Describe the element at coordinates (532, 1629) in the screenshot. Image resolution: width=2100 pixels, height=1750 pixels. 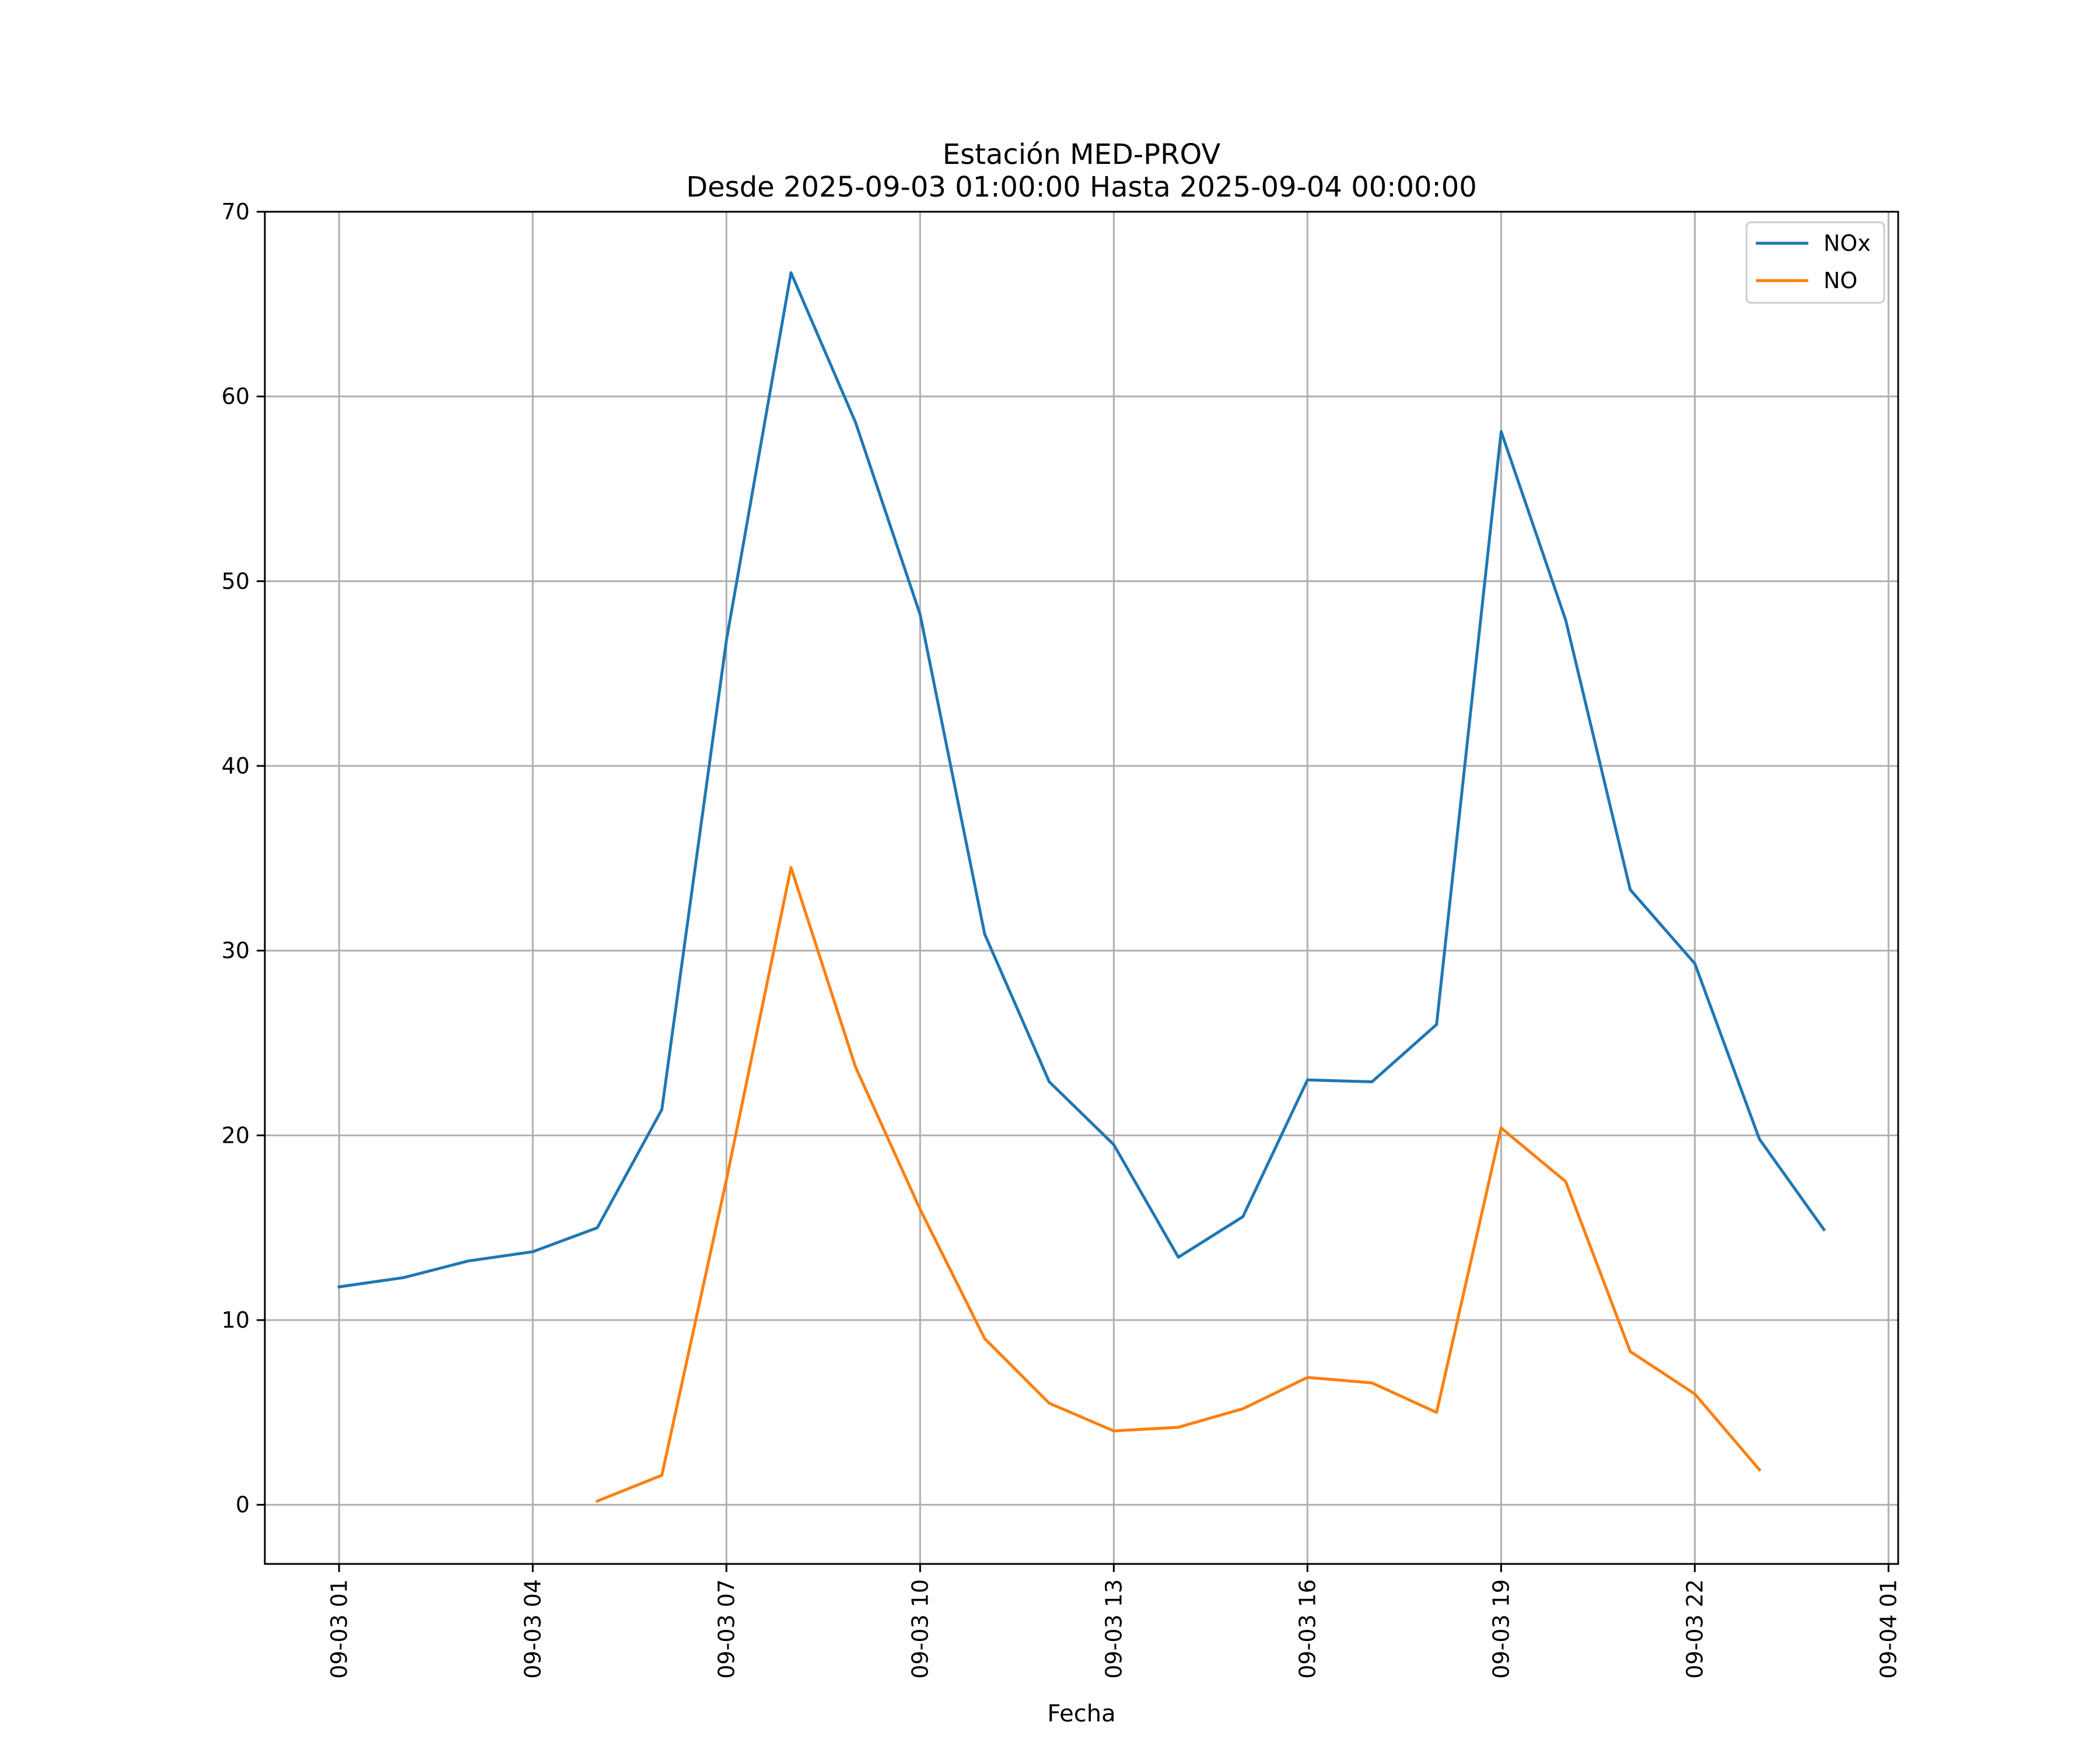
I see `x-tick-label: 09-03 04` at that location.